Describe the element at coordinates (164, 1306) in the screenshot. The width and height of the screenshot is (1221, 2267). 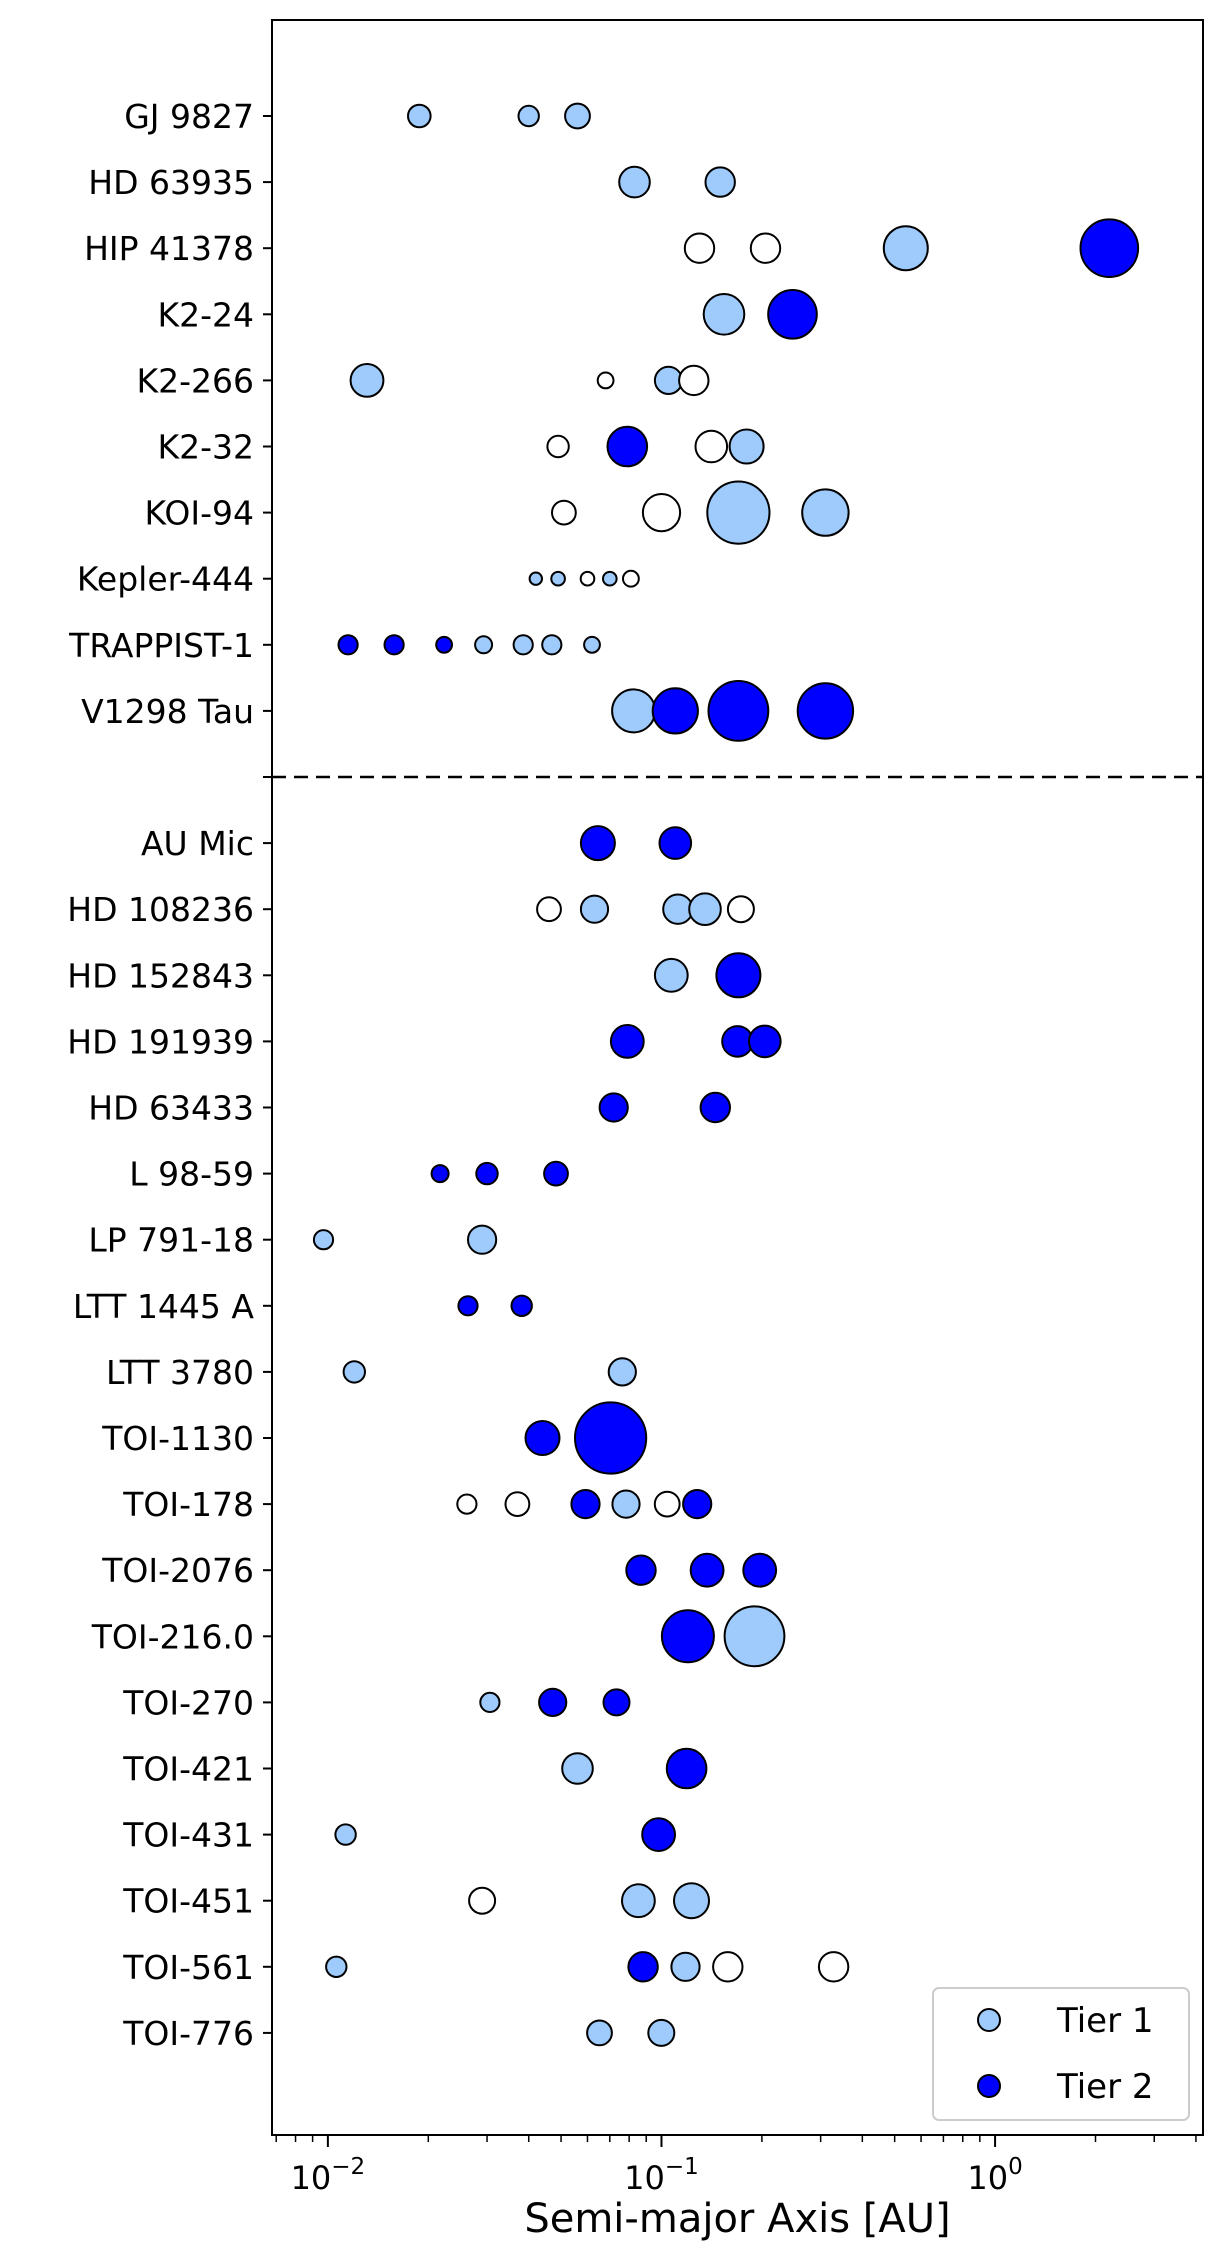
I see `y-tick-label: LTT 1445 A` at that location.